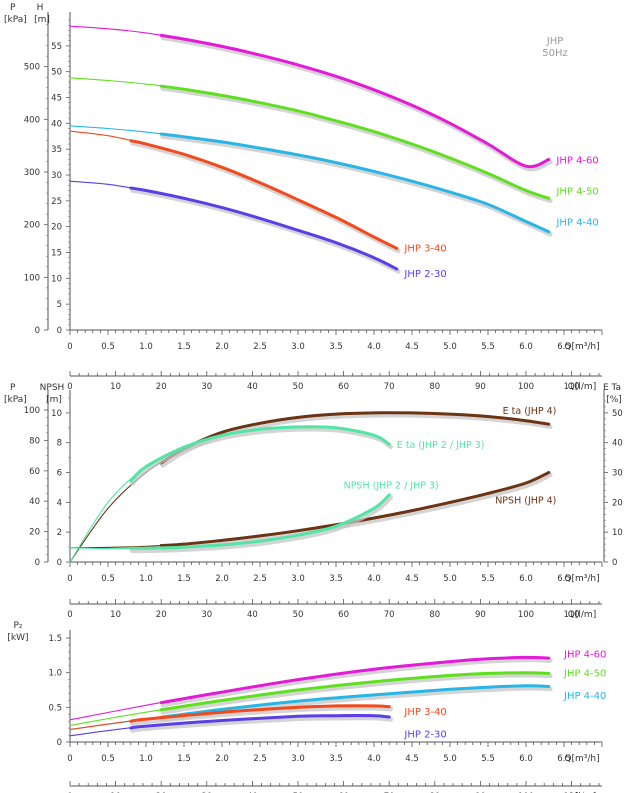 This screenshot has height=793, width=628. Describe the element at coordinates (555, 53) in the screenshot. I see `annotation-frequency: 50Hz` at that location.